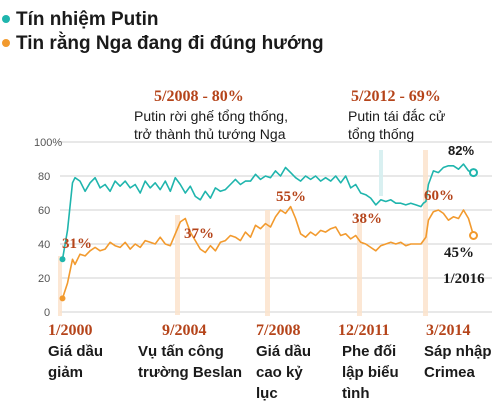 The height and width of the screenshot is (407, 500). I want to click on event-text-line: lập biểu, so click(370, 372).